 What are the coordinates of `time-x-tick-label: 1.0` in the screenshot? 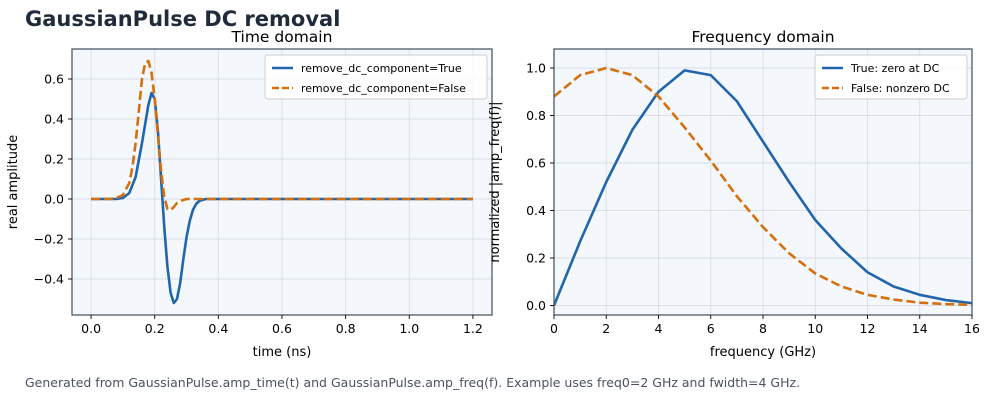 It's located at (409, 328).